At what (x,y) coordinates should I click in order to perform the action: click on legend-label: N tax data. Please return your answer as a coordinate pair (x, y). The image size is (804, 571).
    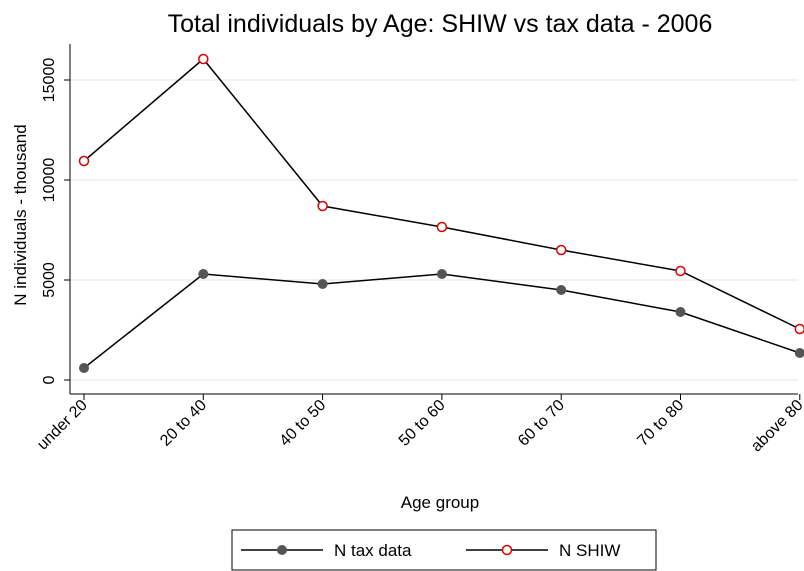
    Looking at the image, I should click on (373, 550).